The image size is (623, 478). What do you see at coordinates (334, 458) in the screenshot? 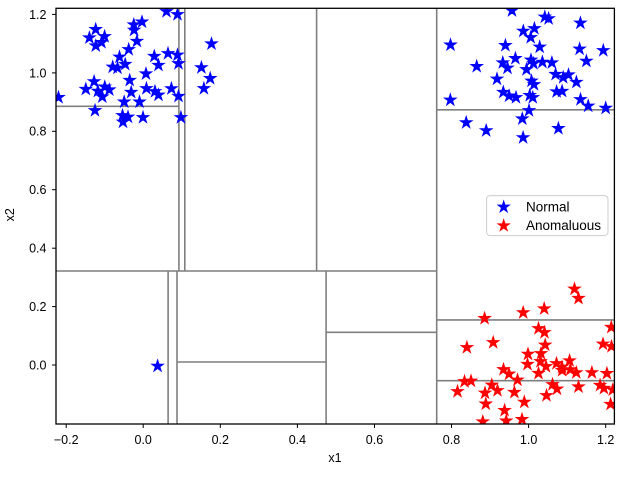
I see `svg-text: x1` at bounding box center [334, 458].